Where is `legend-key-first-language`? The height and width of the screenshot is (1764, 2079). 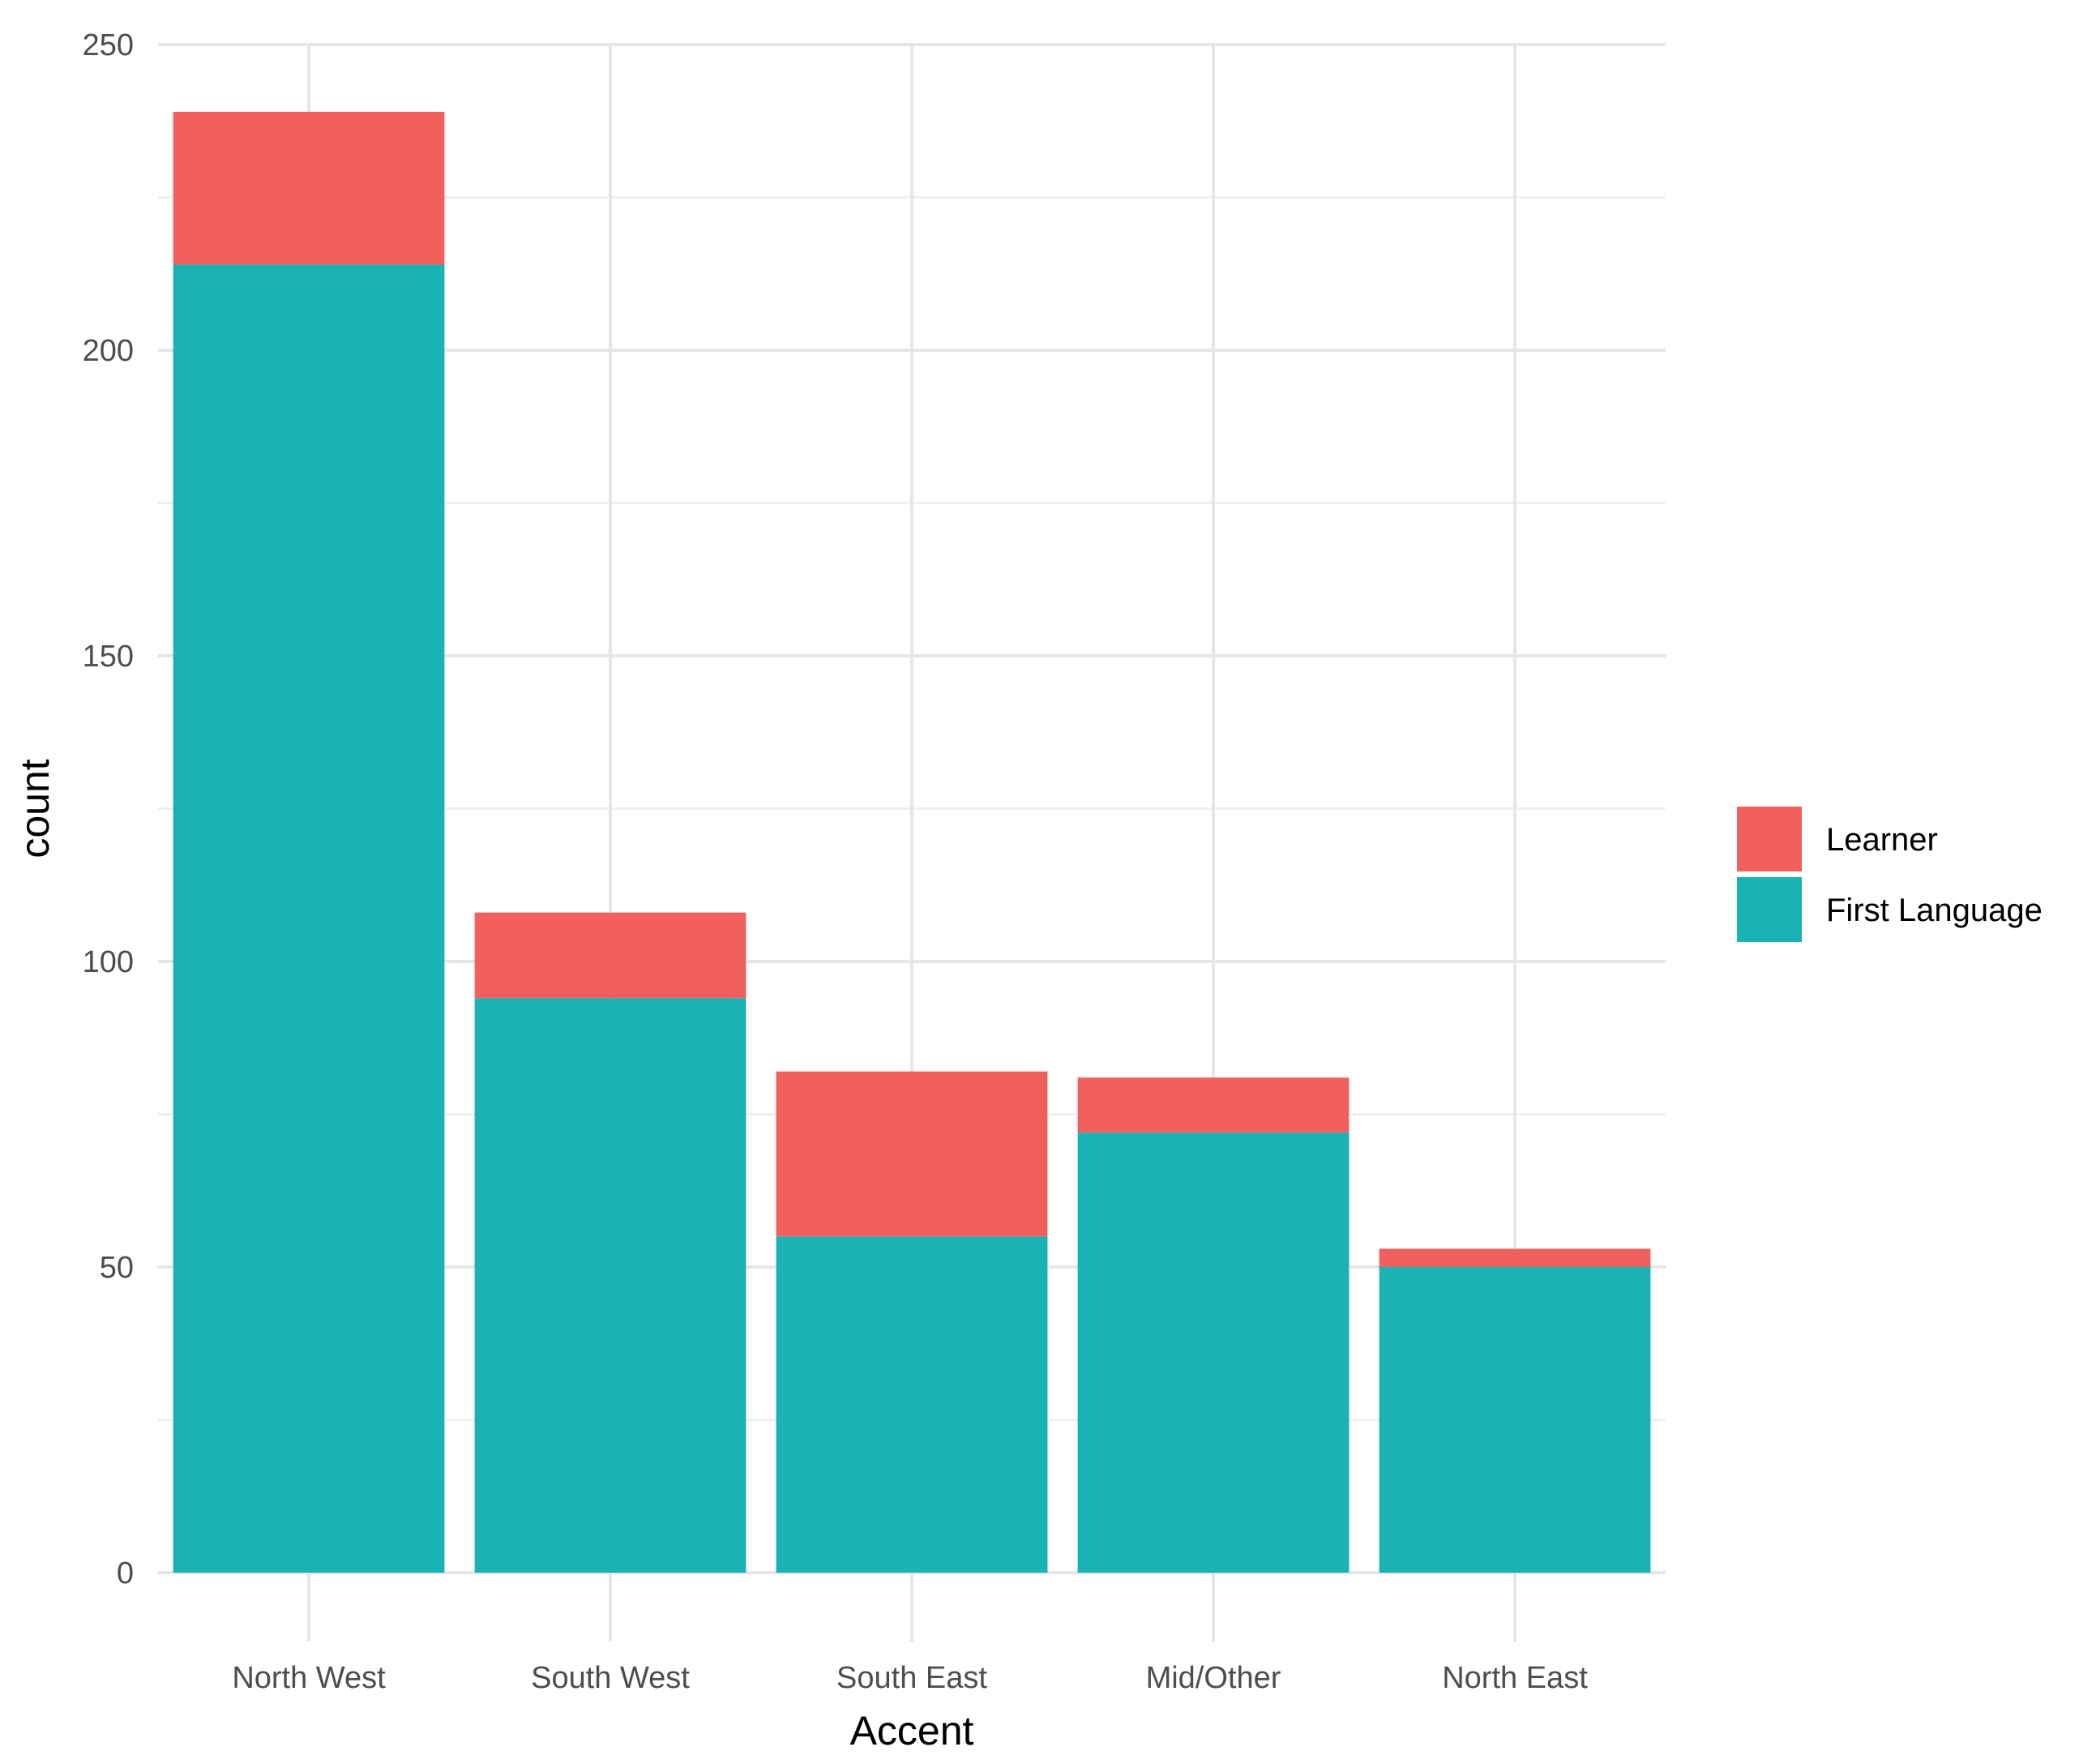 legend-key-first-language is located at coordinates (1769, 909).